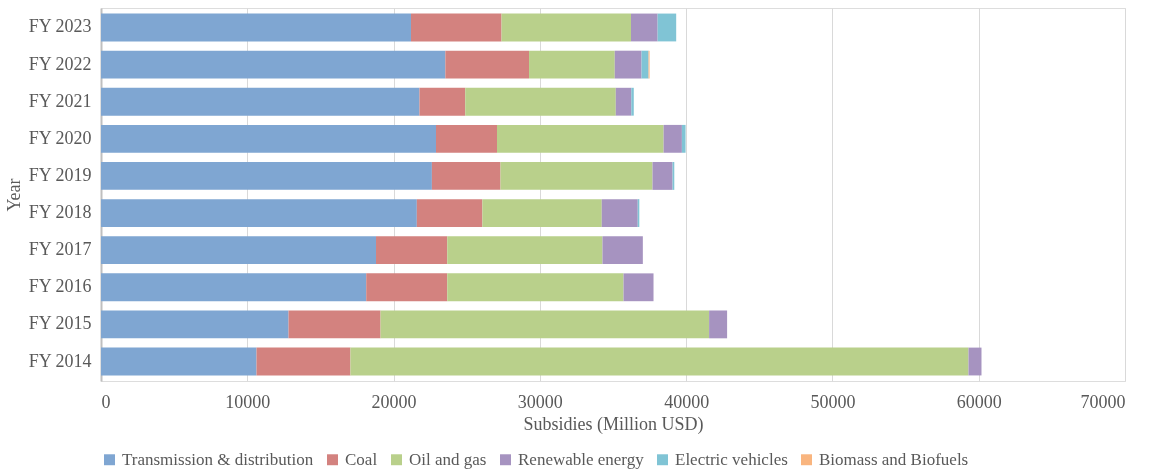  I want to click on legend-label: Electric vehicles, so click(731, 459).